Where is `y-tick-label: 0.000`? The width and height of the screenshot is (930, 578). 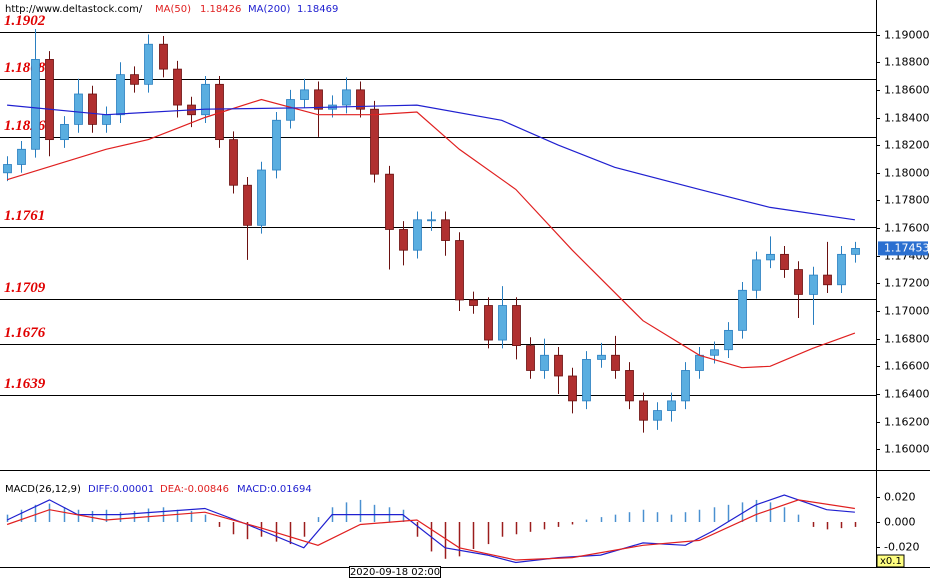
y-tick-label: 0.000 is located at coordinates (900, 522).